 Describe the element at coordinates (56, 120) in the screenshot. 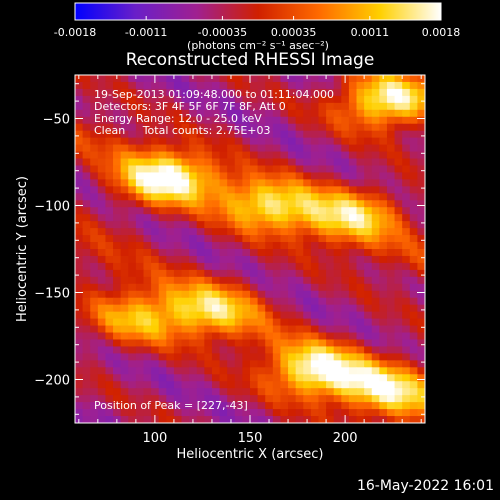

I see `y-tick-label: −50` at that location.